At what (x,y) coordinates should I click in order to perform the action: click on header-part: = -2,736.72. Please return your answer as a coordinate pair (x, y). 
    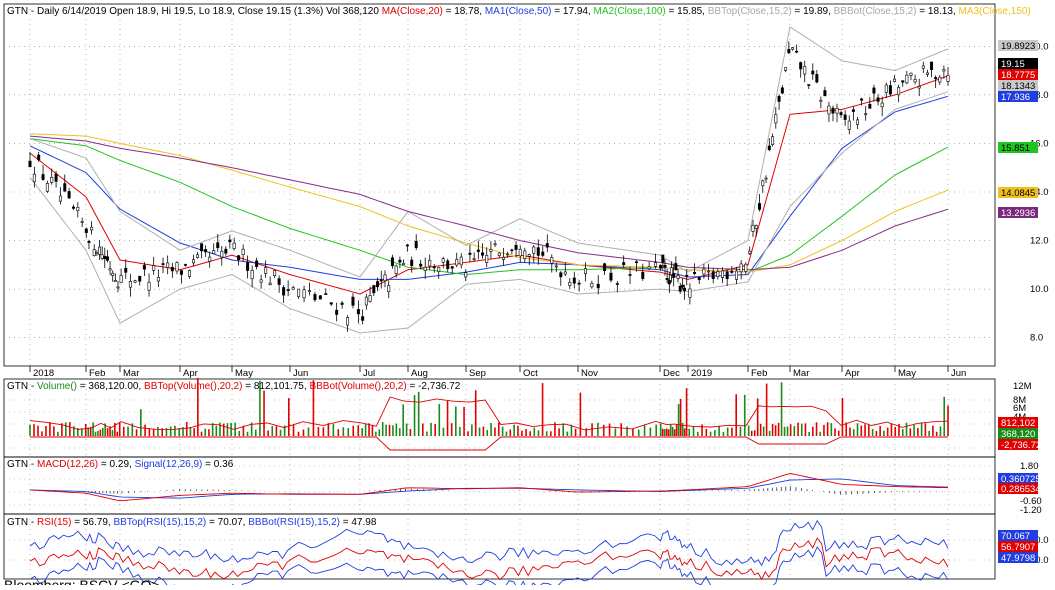
    Looking at the image, I should click on (434, 386).